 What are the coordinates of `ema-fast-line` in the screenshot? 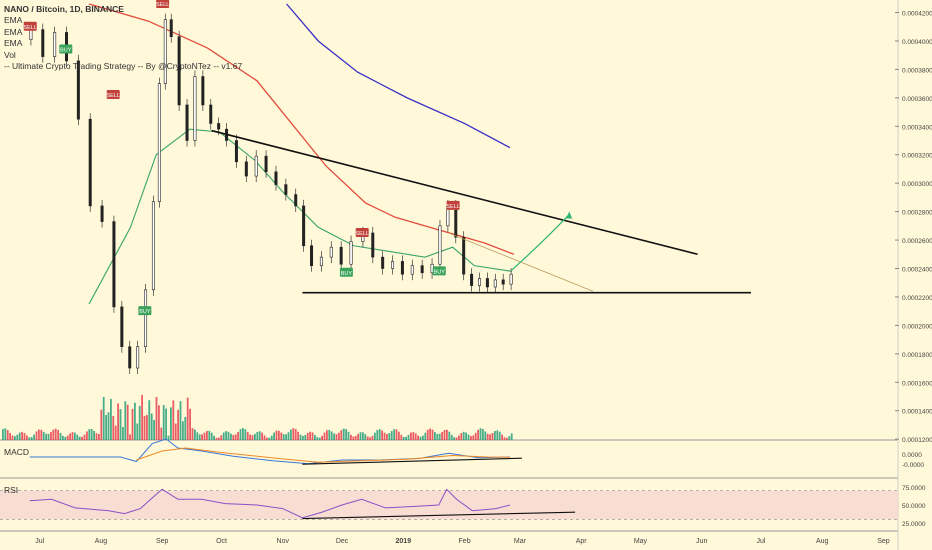 It's located at (300, 216).